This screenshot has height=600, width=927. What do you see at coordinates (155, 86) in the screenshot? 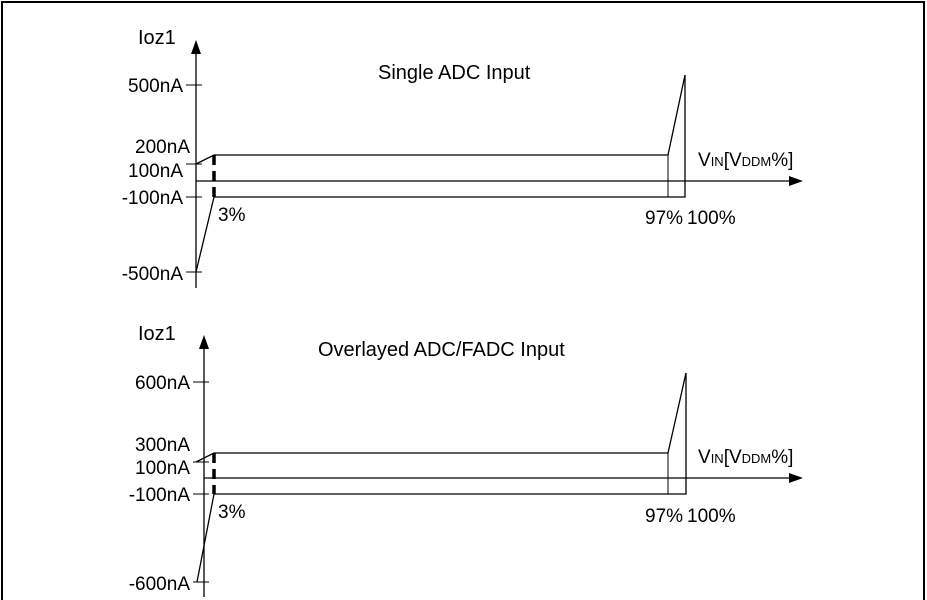
I see `y-tick-label: 500nA` at bounding box center [155, 86].